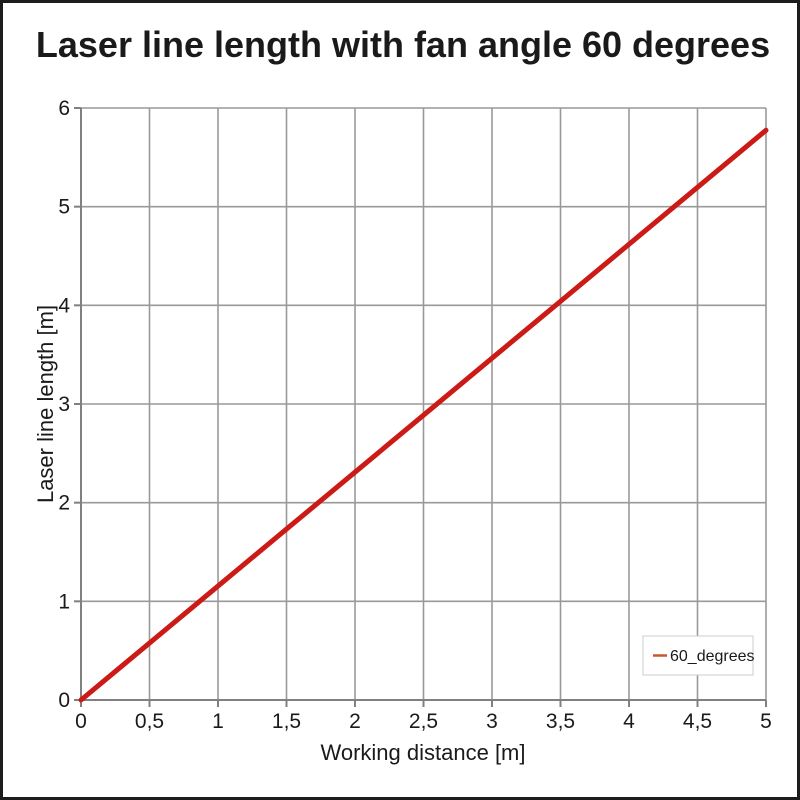 The width and height of the screenshot is (800, 800). Describe the element at coordinates (560, 721) in the screenshot. I see `x-tick-label: 3,5` at that location.